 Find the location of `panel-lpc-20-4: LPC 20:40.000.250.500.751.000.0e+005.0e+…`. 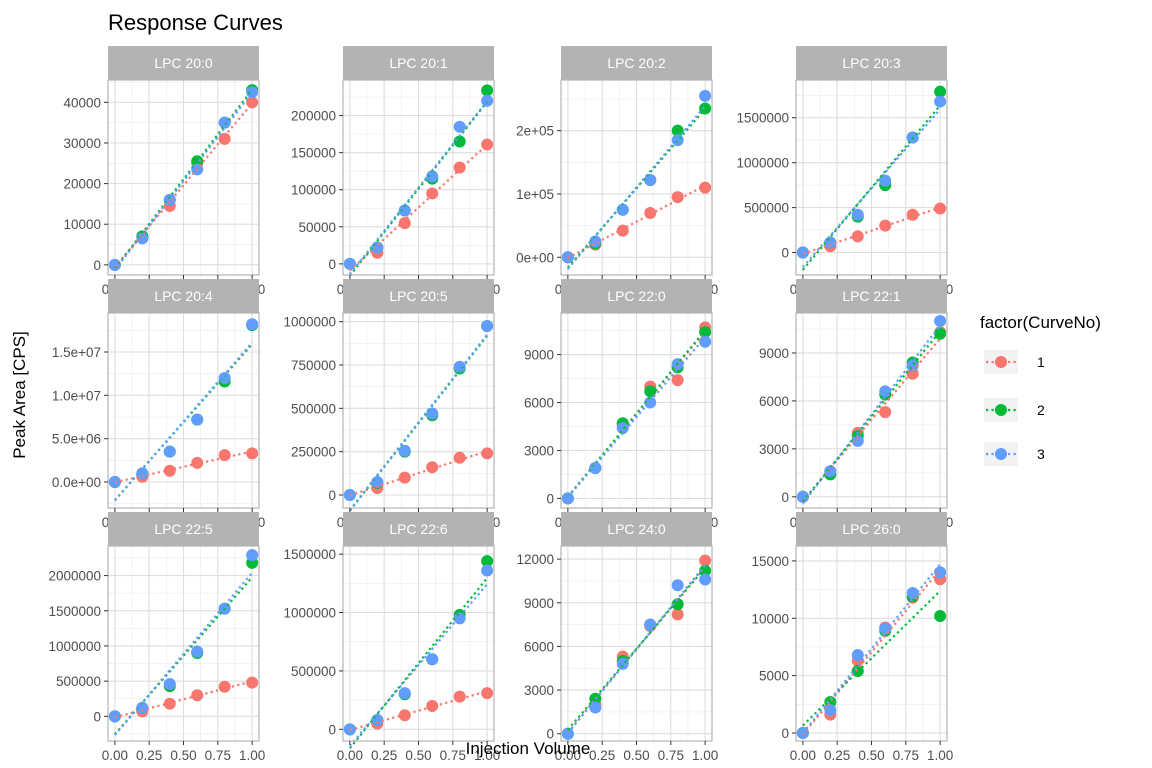

panel-lpc-20-4: LPC 20:40.000.250.500.751.000.0e+005.0e+… is located at coordinates (158, 404).